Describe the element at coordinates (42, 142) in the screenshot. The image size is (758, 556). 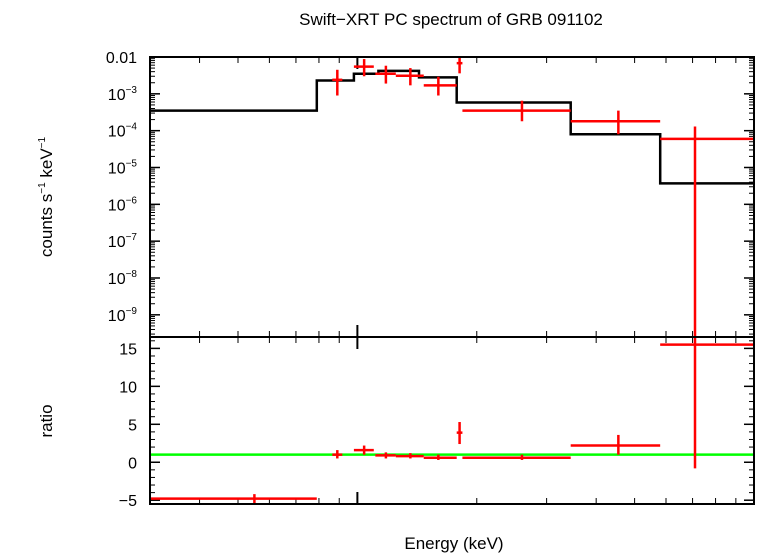
I see `ylabel-part-3: −1` at that location.